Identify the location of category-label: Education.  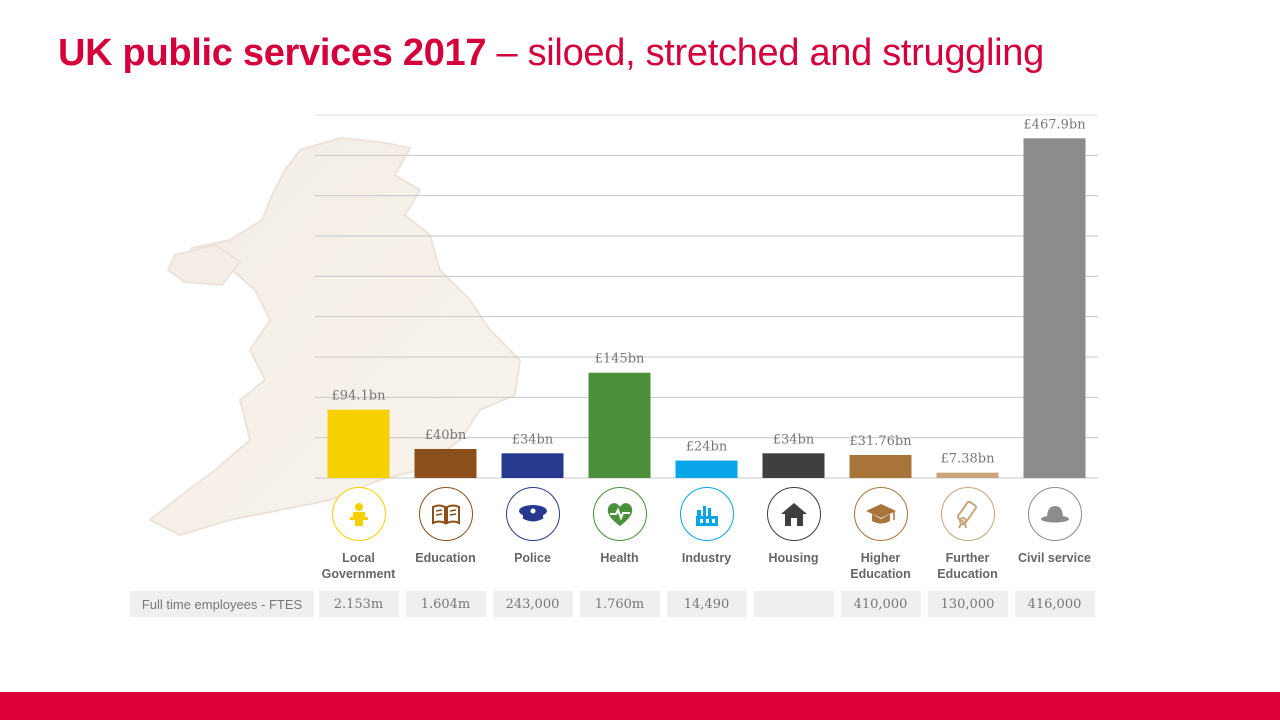
(445, 558).